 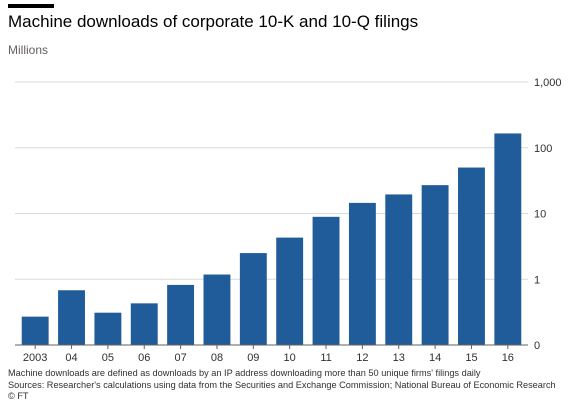 I want to click on chart-subtitle: Millions, so click(x=28, y=50).